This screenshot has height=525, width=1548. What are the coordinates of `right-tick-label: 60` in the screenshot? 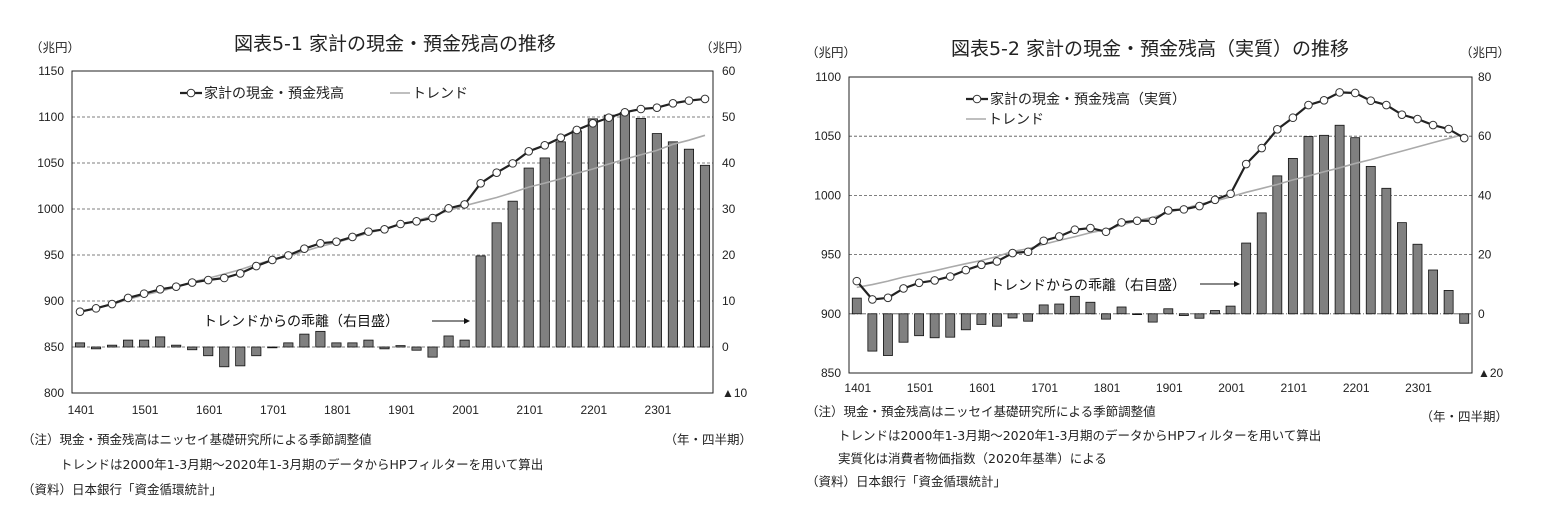 It's located at (1485, 136).